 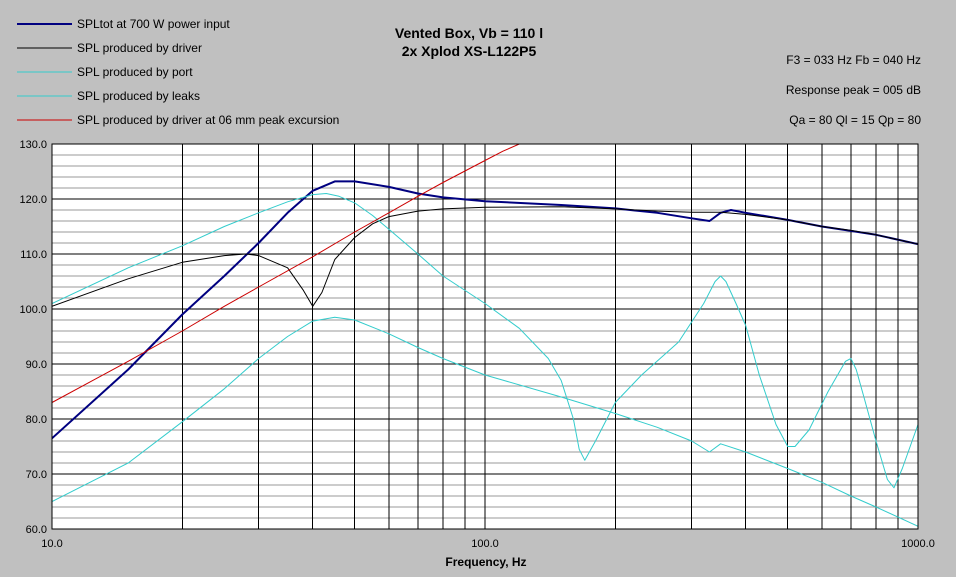 I want to click on annotation-f3-fb: F3 = 033 Hz Fb = 040 Hz, so click(x=853, y=60).